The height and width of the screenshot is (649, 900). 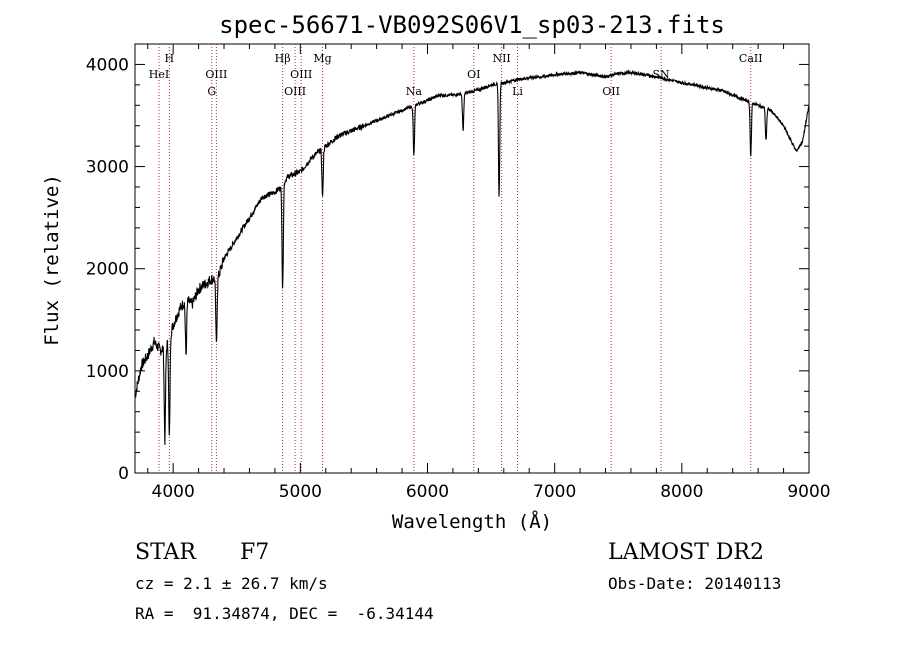 I want to click on x-tick-label: 9000, so click(x=808, y=492).